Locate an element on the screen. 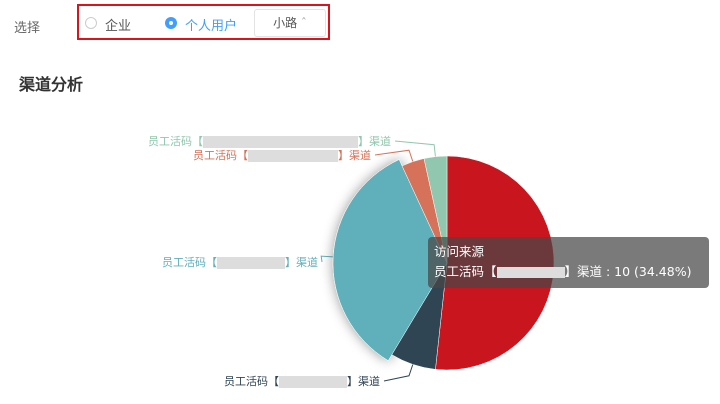  radio-enterprise is located at coordinates (91, 23).